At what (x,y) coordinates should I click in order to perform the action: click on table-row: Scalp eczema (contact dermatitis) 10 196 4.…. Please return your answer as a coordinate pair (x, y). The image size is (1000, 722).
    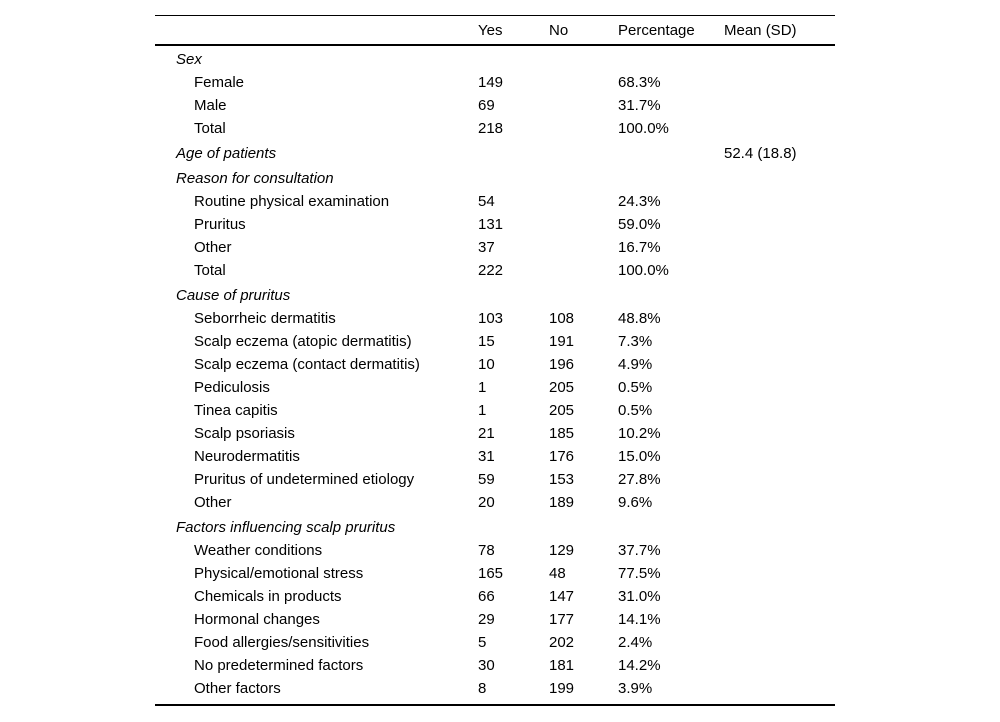
    Looking at the image, I should click on (495, 364).